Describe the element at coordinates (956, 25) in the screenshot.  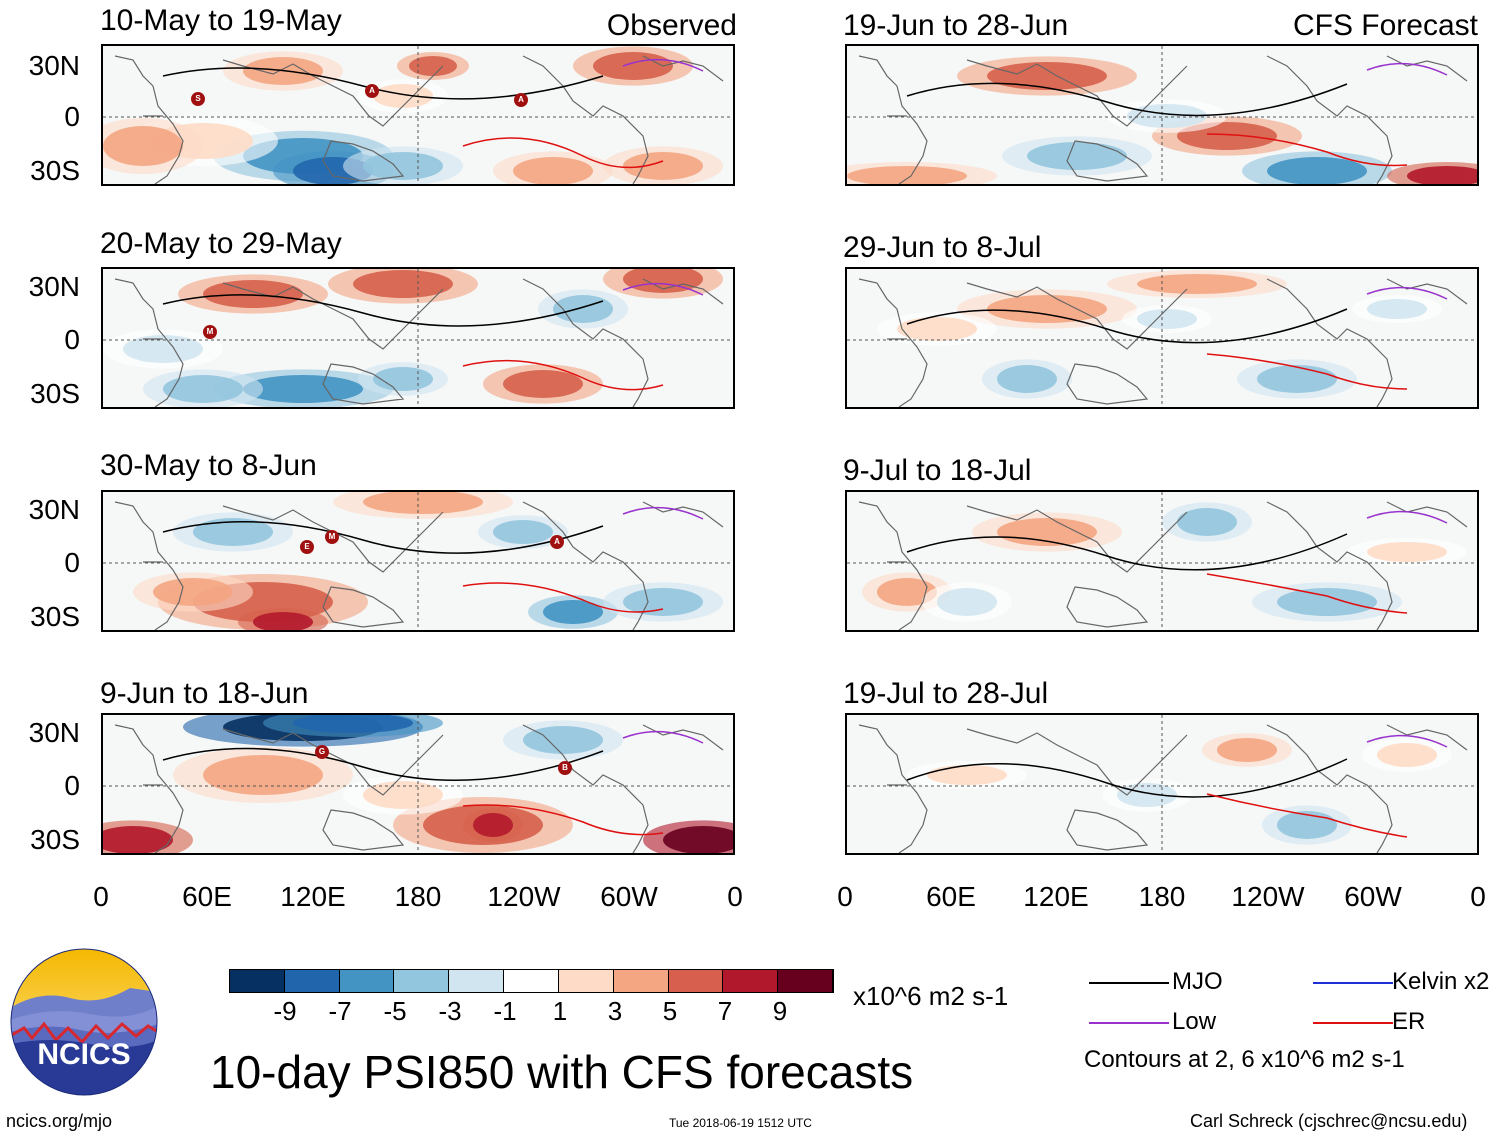
I see `panel-title-5: 19-Jun to 28-Jun` at that location.